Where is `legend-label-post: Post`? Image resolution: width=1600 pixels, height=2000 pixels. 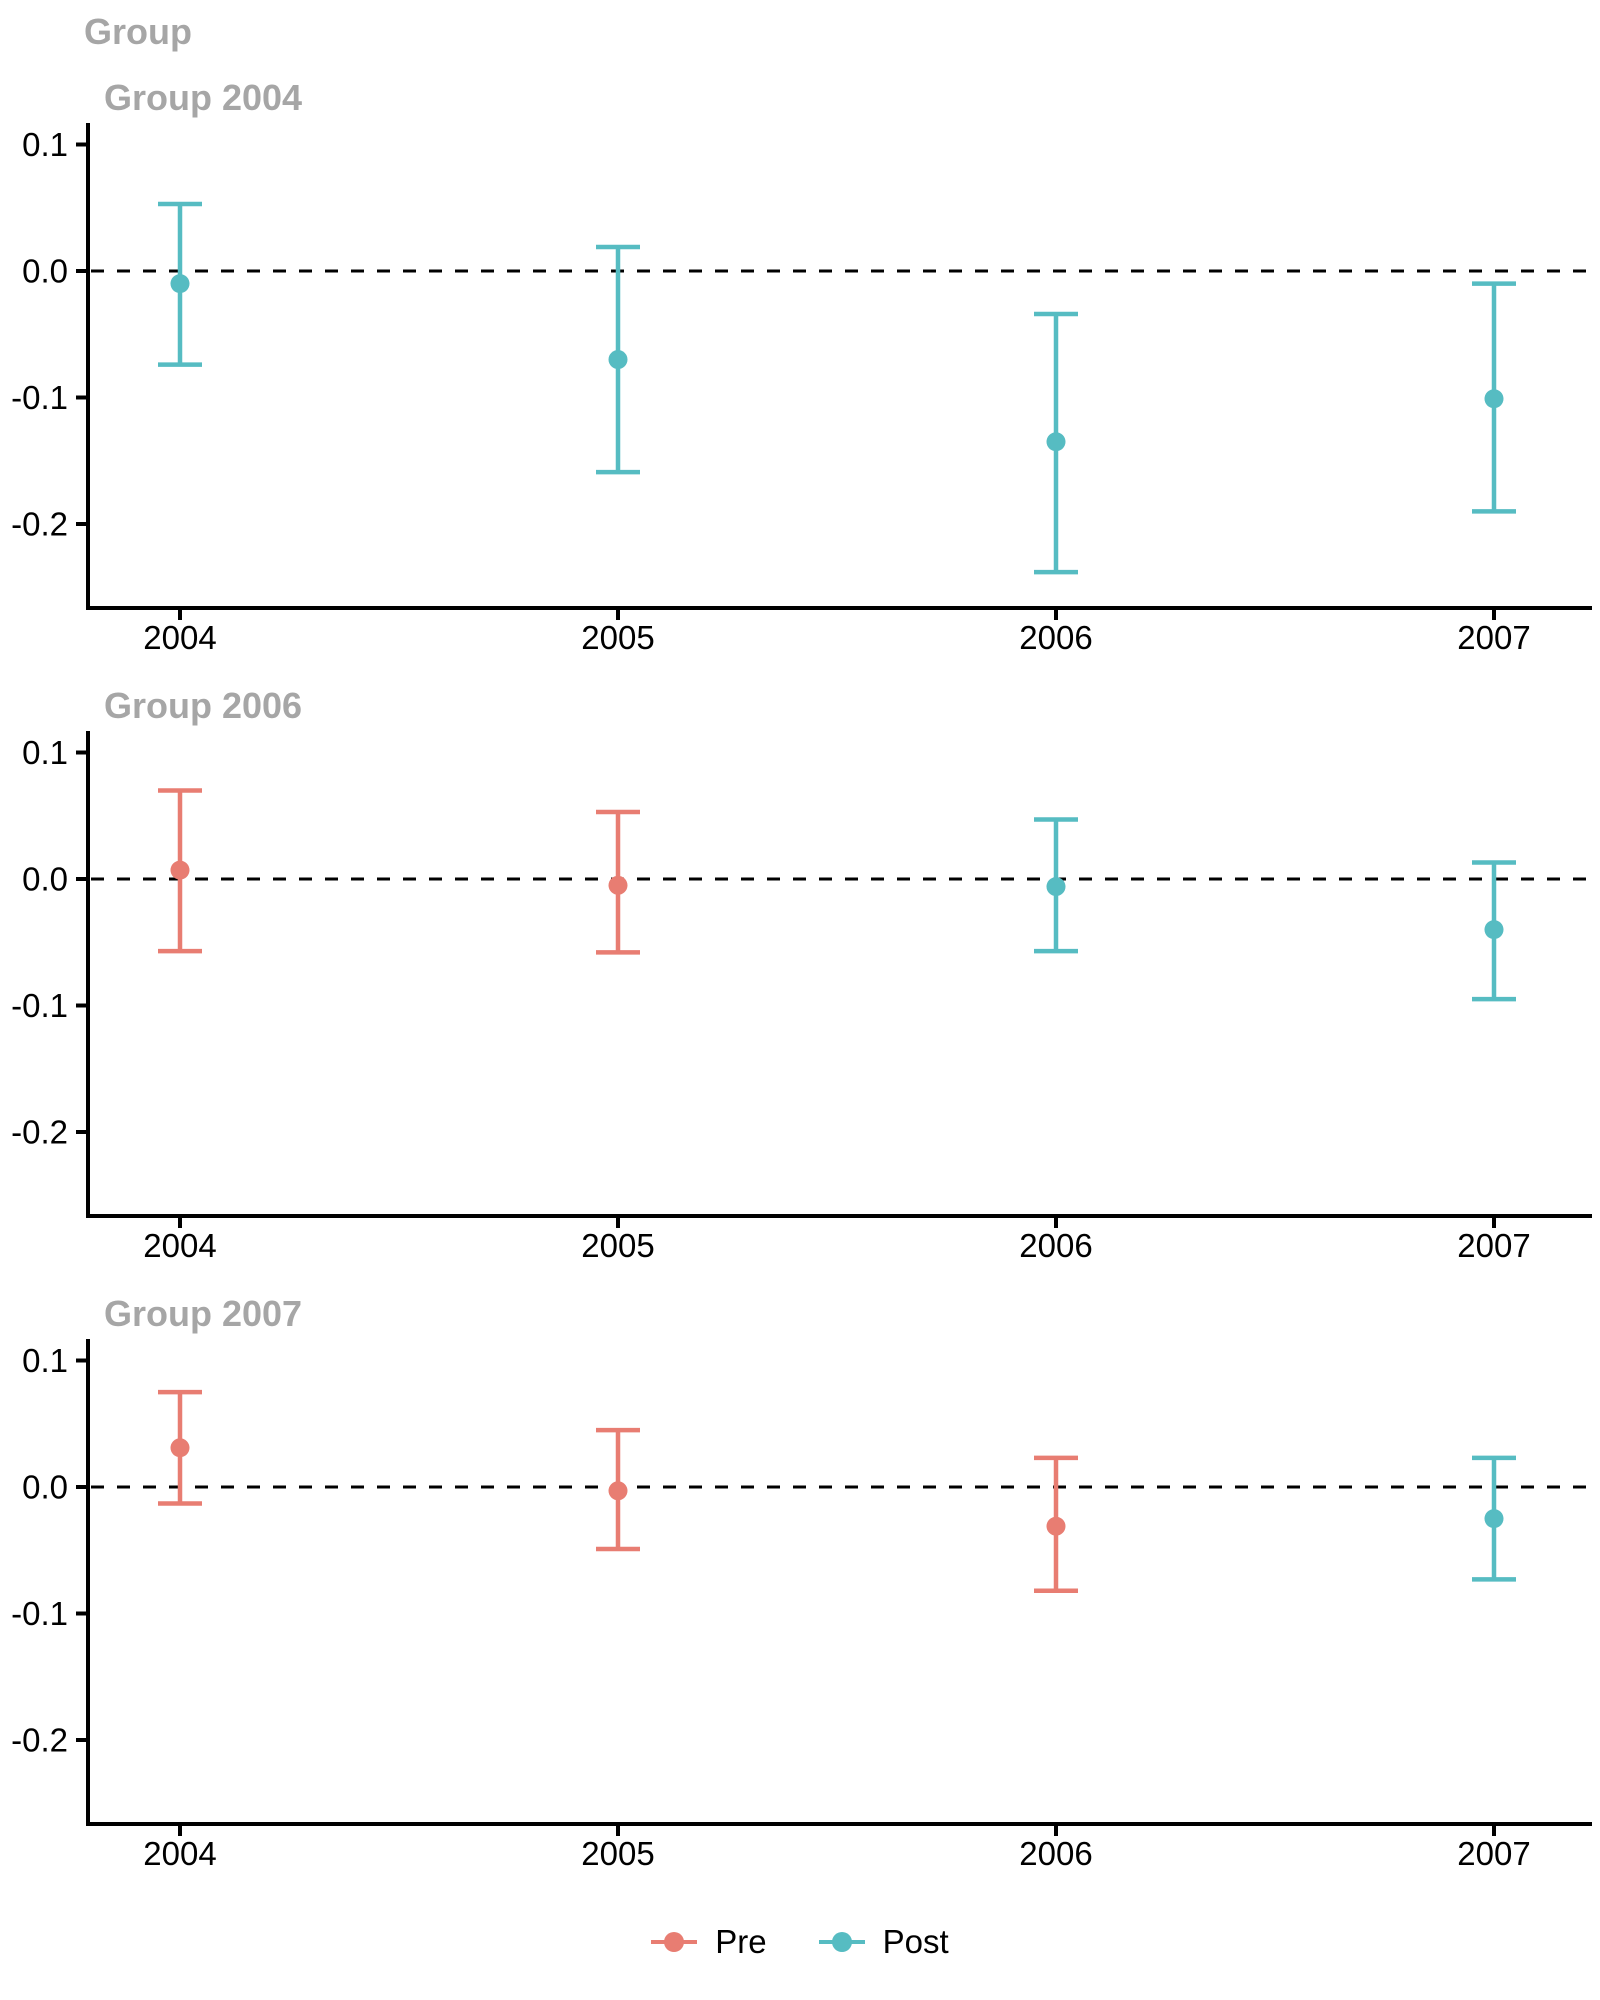
legend-label-post: Post is located at coordinates (915, 1941).